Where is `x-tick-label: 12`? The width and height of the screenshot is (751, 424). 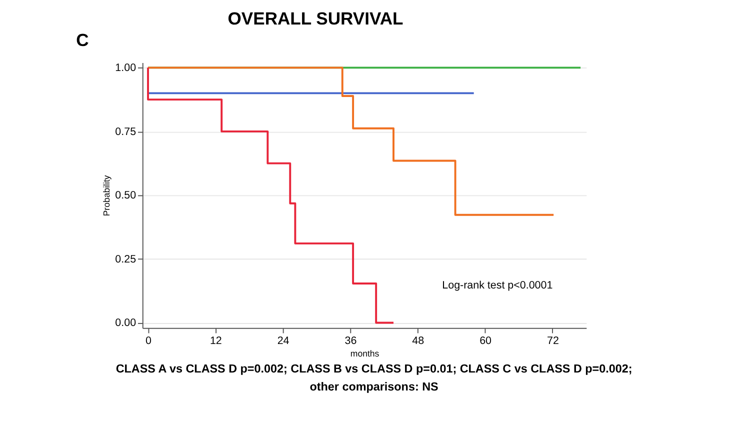 x-tick-label: 12 is located at coordinates (216, 340).